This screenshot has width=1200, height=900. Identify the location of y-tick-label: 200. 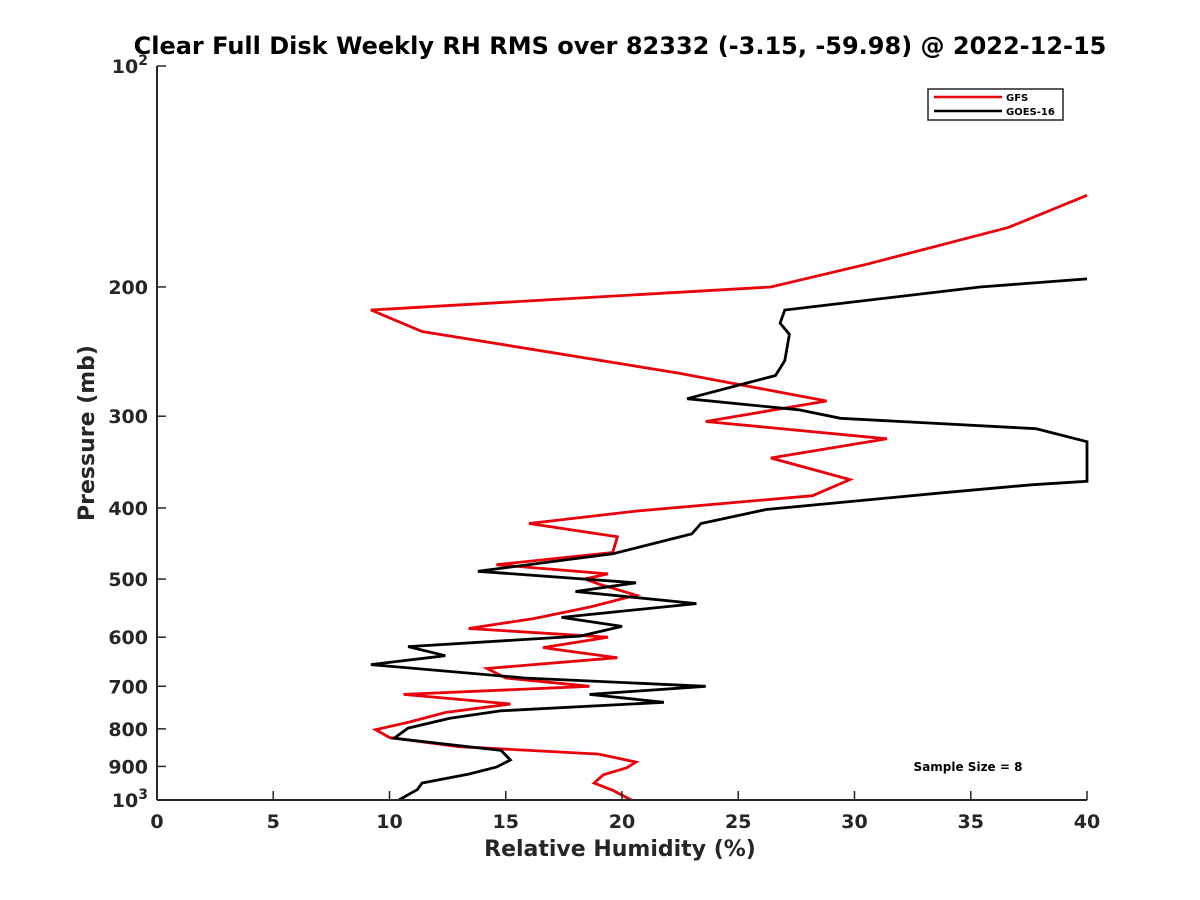
(128, 288).